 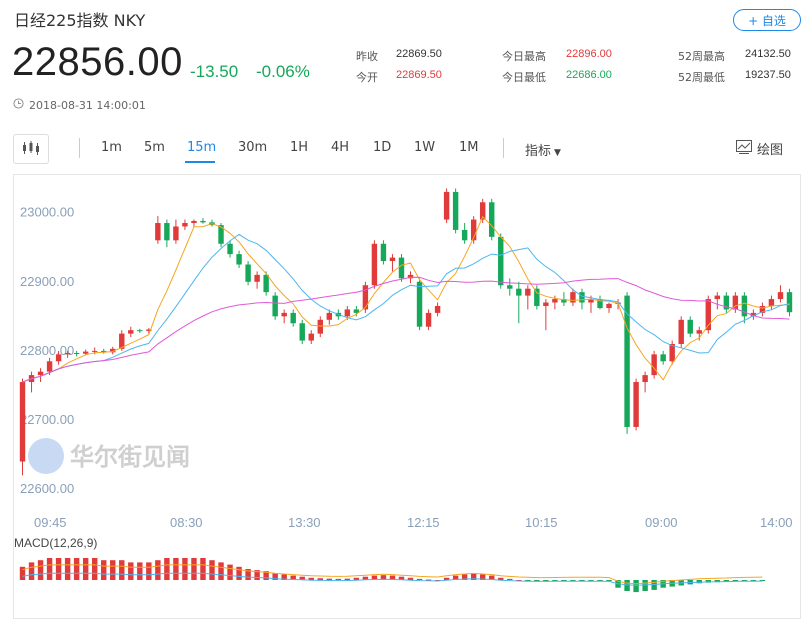 I want to click on interval-15m: 15m, so click(x=202, y=147).